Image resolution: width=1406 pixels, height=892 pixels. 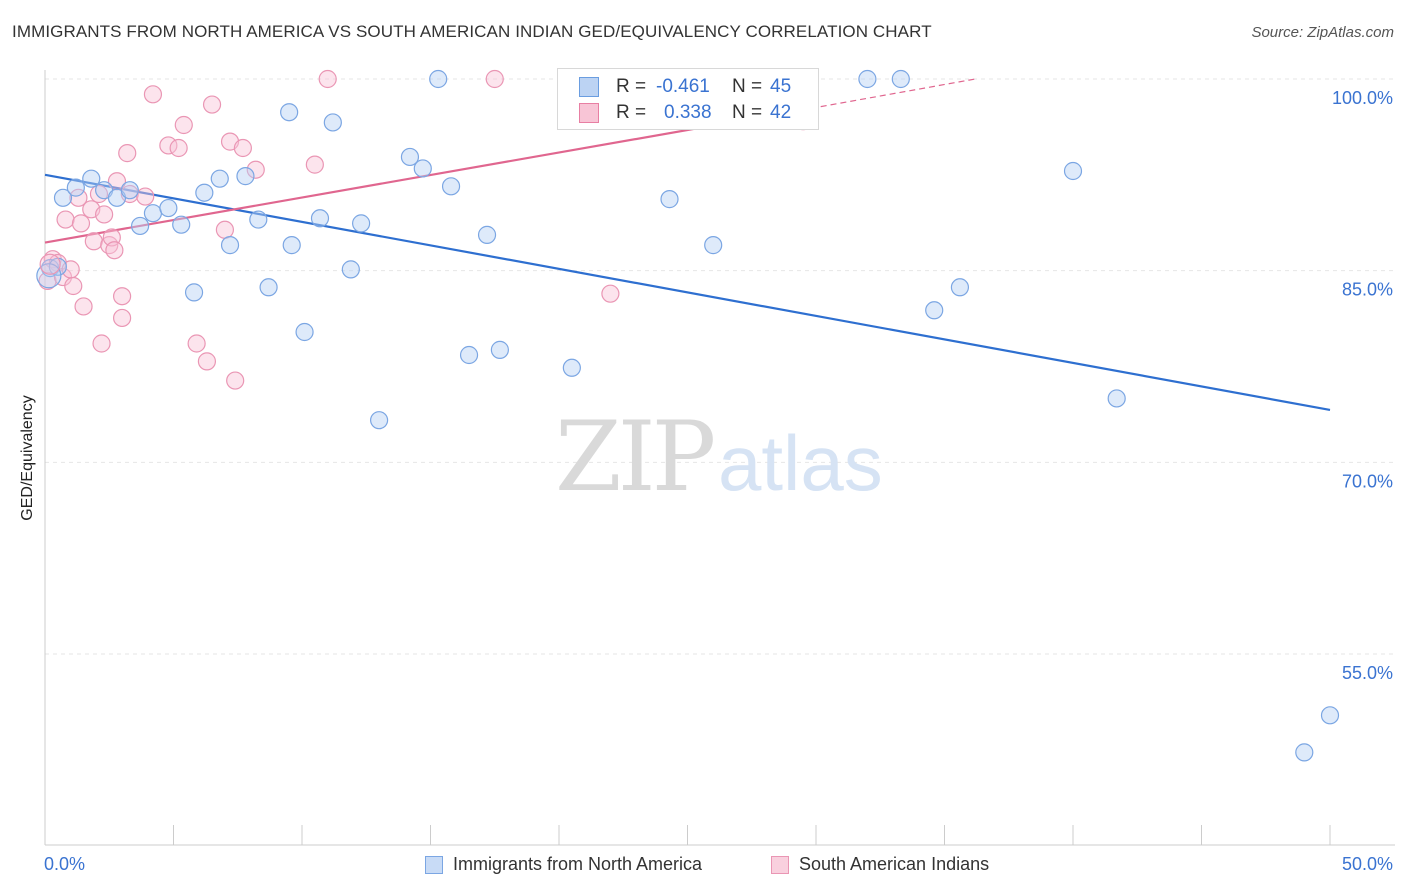 I want to click on x-tick-label-max: 50.0%, so click(x=1367, y=864).